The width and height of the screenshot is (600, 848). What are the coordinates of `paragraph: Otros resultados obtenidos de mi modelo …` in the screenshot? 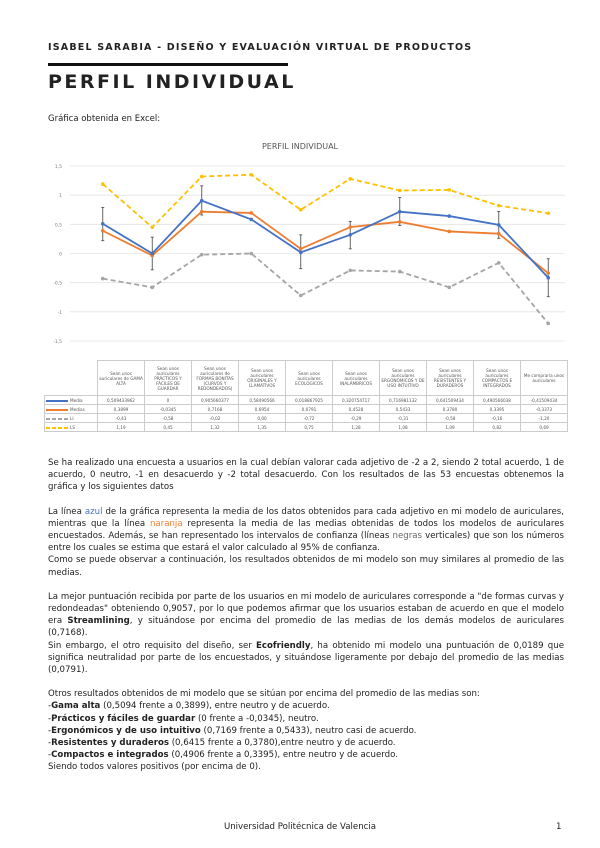 It's located at (306, 730).